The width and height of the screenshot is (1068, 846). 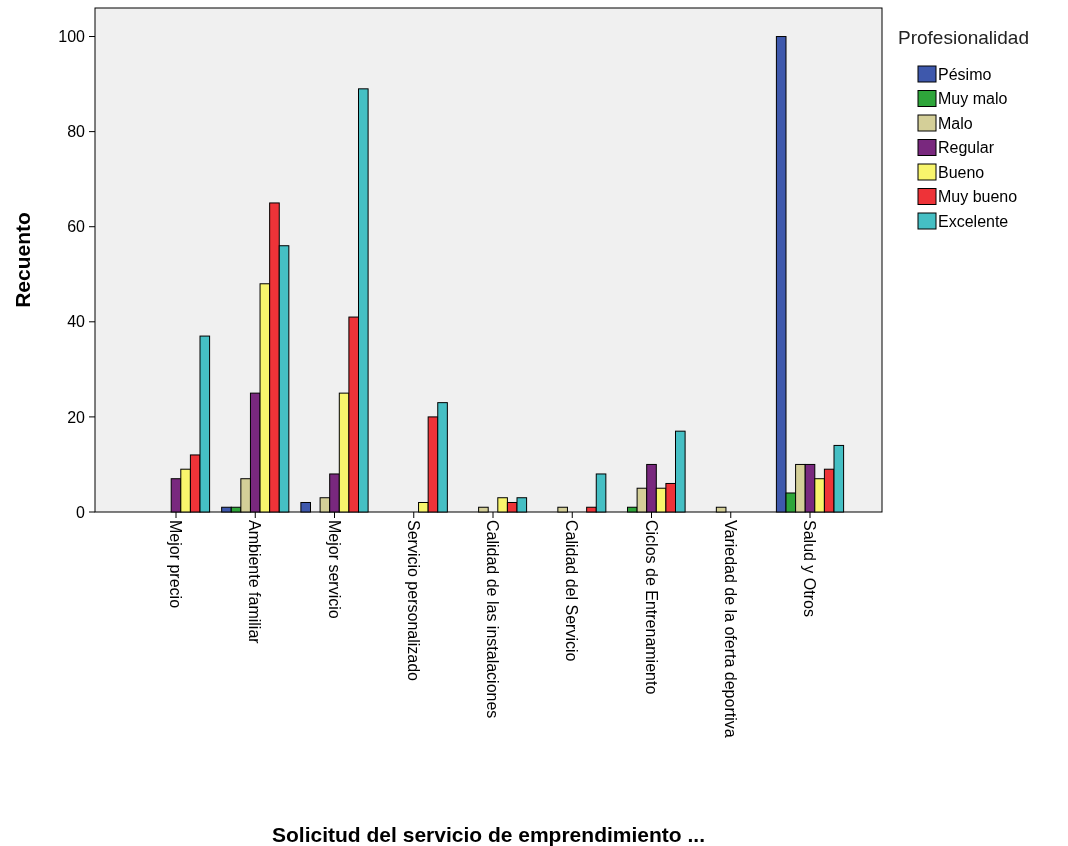 I want to click on x-tick-label: Ciclos de Entrenamiento, so click(x=651, y=607).